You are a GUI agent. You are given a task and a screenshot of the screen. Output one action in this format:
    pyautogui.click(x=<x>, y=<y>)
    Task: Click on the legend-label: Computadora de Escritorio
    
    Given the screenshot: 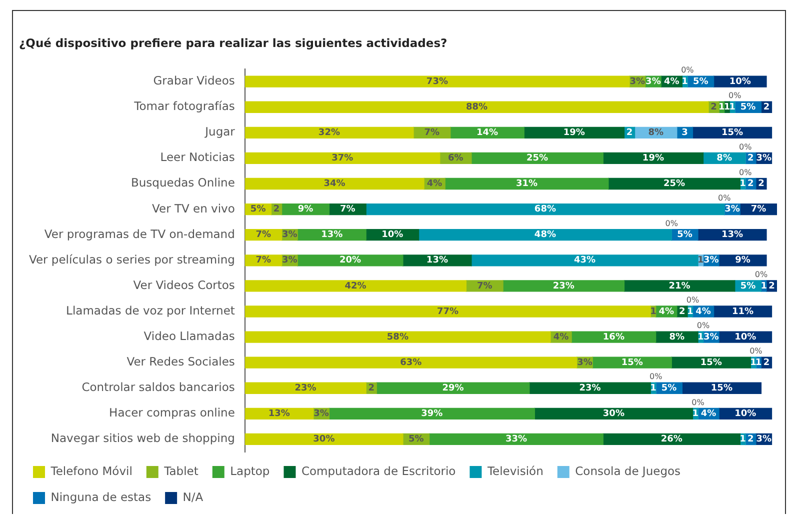 What is the action you would take?
    pyautogui.click(x=378, y=471)
    